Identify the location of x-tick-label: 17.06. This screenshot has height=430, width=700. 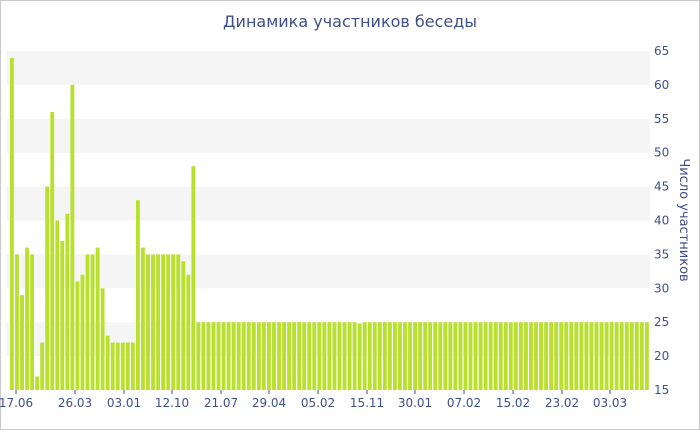
(16, 403).